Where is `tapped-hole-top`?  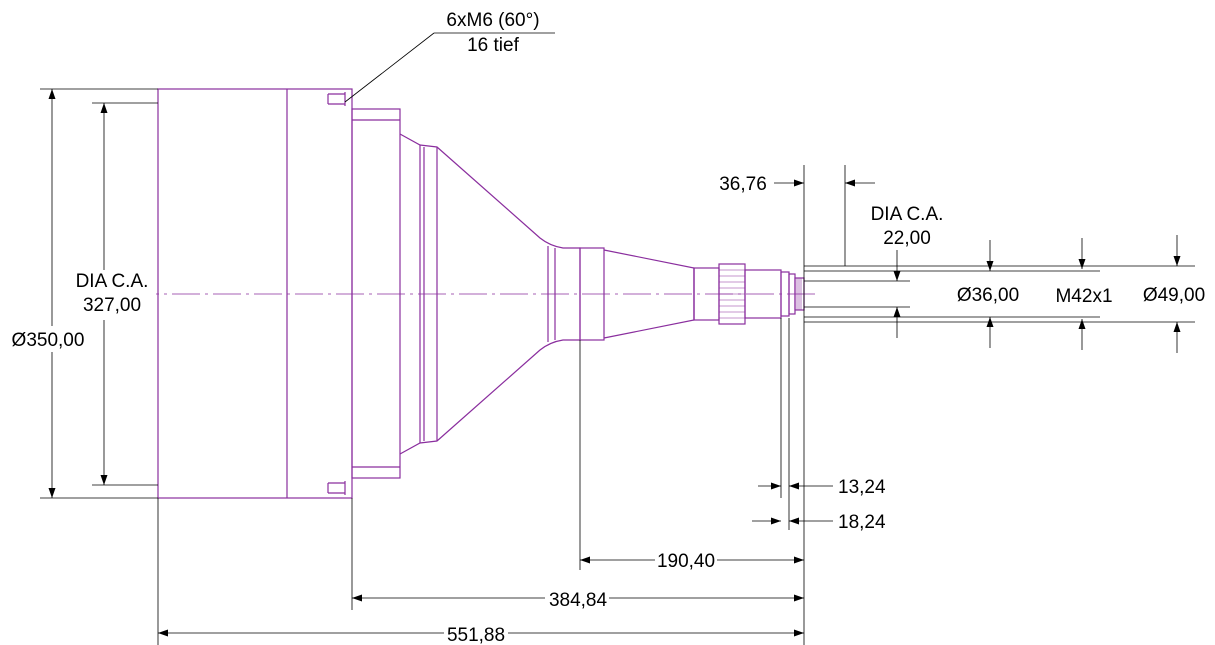 tapped-hole-top is located at coordinates (336, 99).